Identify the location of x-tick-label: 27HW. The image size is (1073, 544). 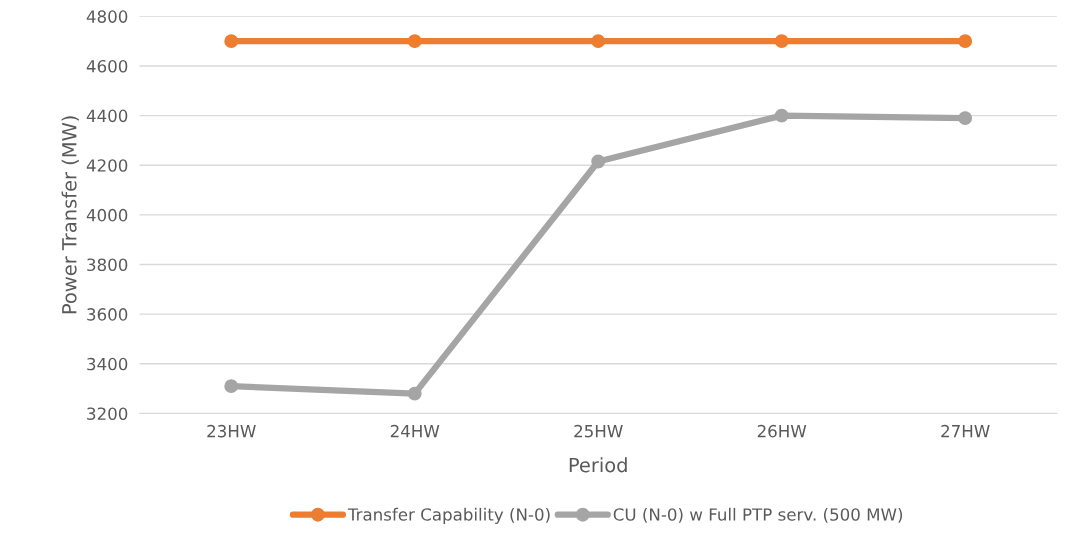
(965, 431).